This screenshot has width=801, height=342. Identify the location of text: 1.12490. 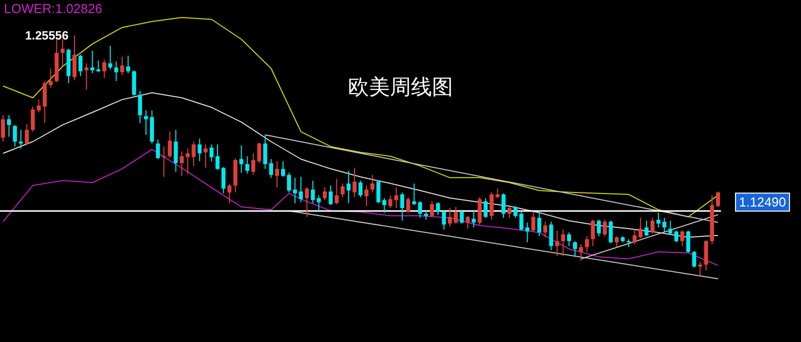
(762, 202).